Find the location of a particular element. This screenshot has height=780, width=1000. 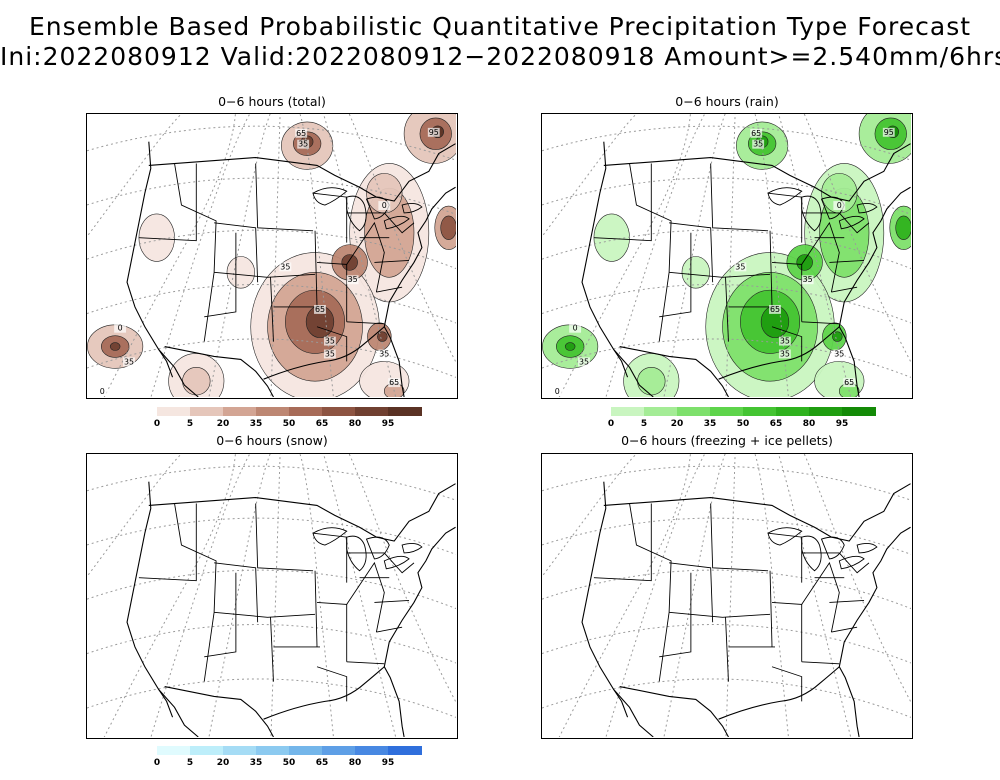

colorbar-tick-label: 80 is located at coordinates (809, 424).